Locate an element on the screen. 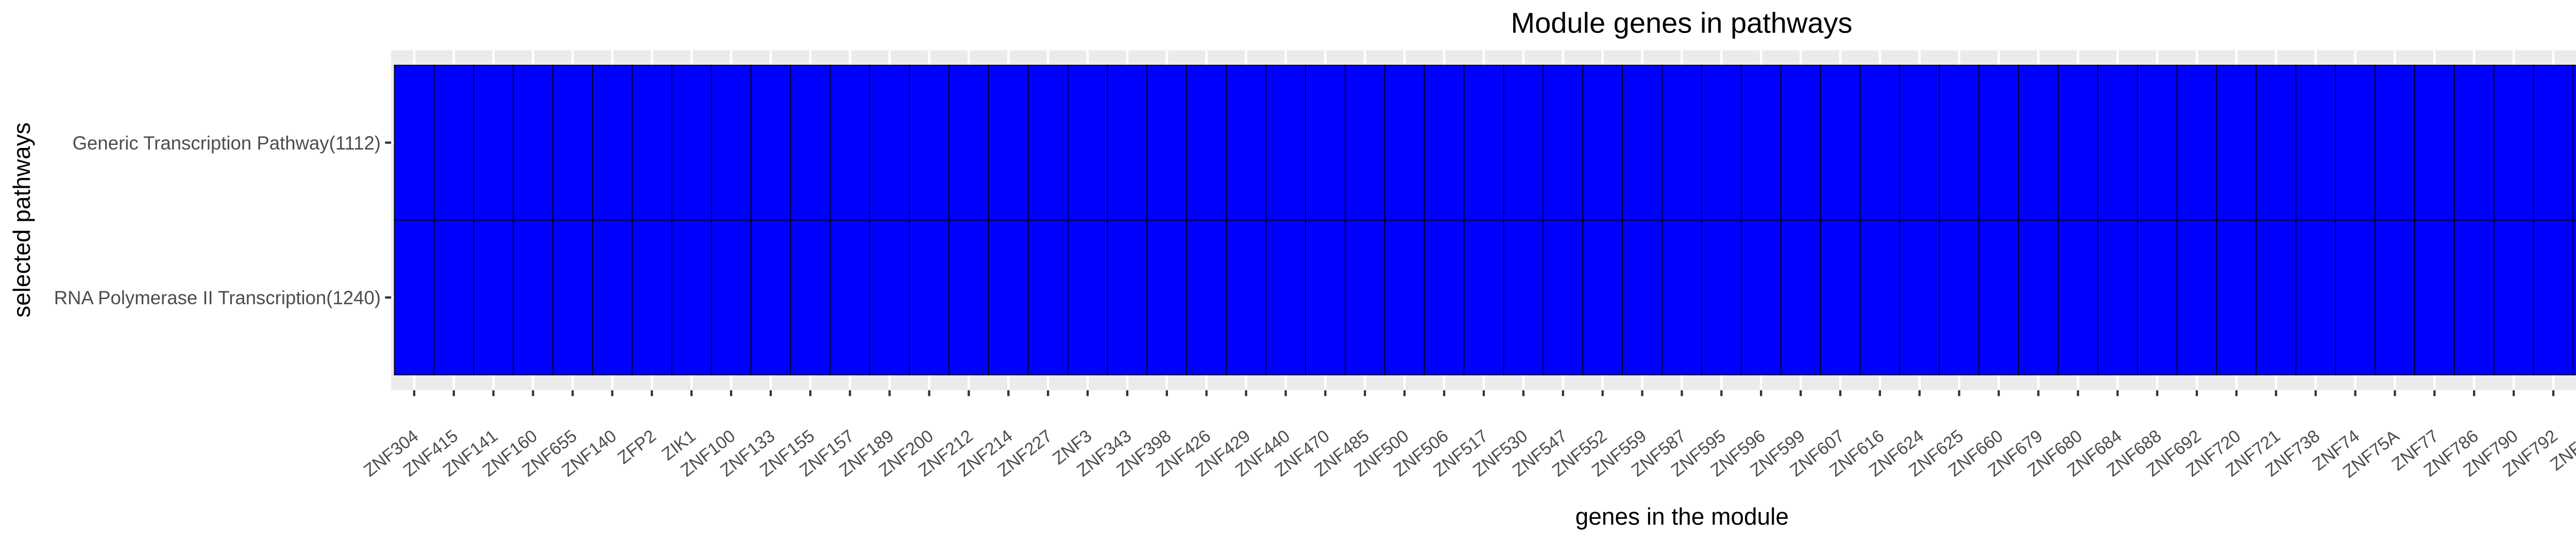 The height and width of the screenshot is (544, 2576). svg-text:Generic Transcription Pathway(: Generic Transcription Pathway(1112) is located at coordinates (227, 143).